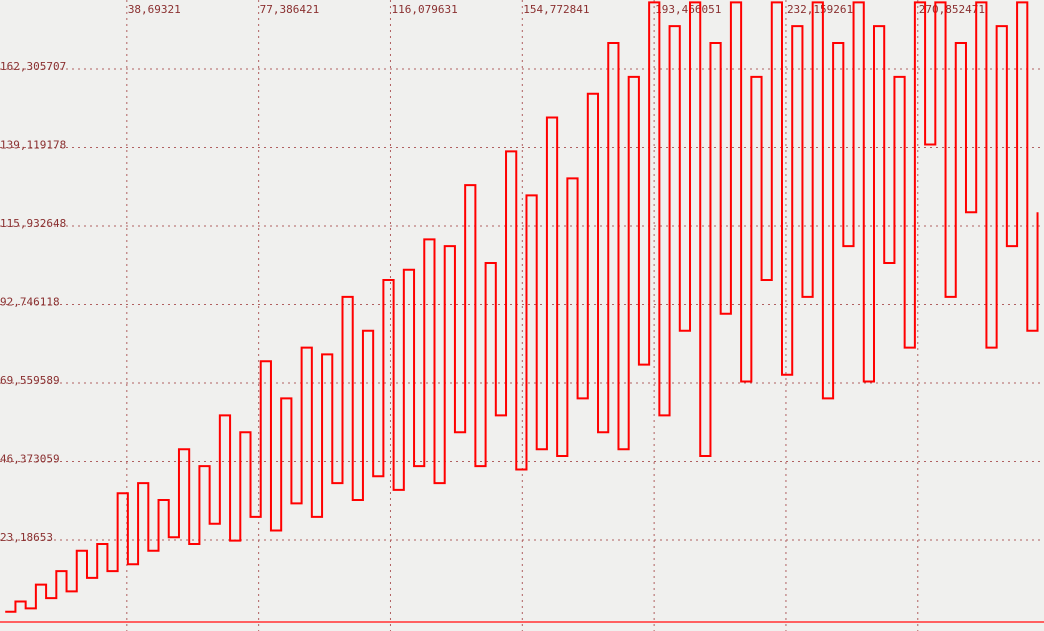  What do you see at coordinates (290, 9) in the screenshot?
I see `x-tick-label: 77,386421` at bounding box center [290, 9].